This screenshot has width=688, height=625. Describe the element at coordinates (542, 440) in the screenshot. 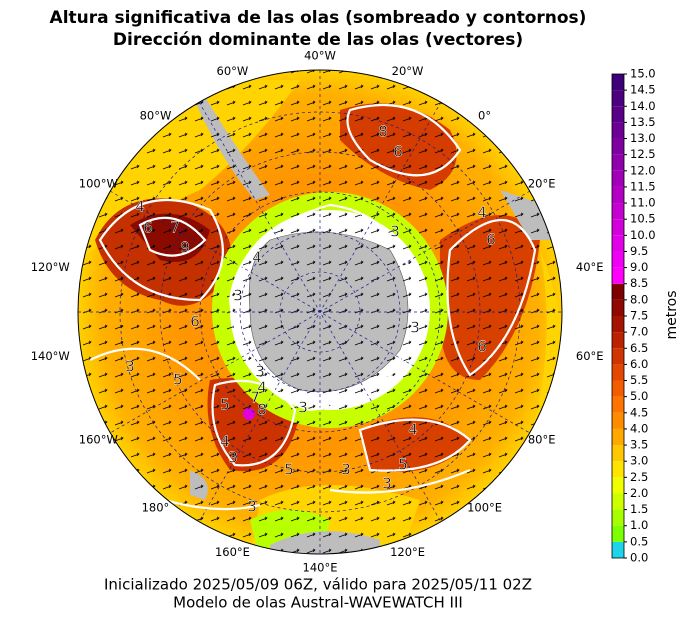

I see `longitude-label: 80°E` at that location.